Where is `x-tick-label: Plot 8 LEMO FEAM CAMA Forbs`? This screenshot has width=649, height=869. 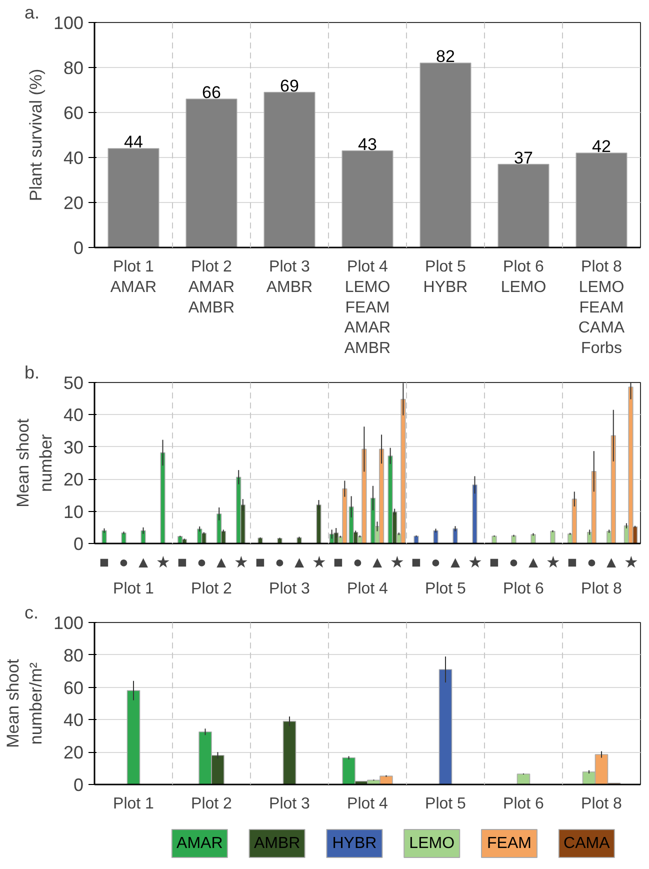
x-tick-label: Plot 8 LEMO FEAM CAMA Forbs is located at coordinates (601, 308).